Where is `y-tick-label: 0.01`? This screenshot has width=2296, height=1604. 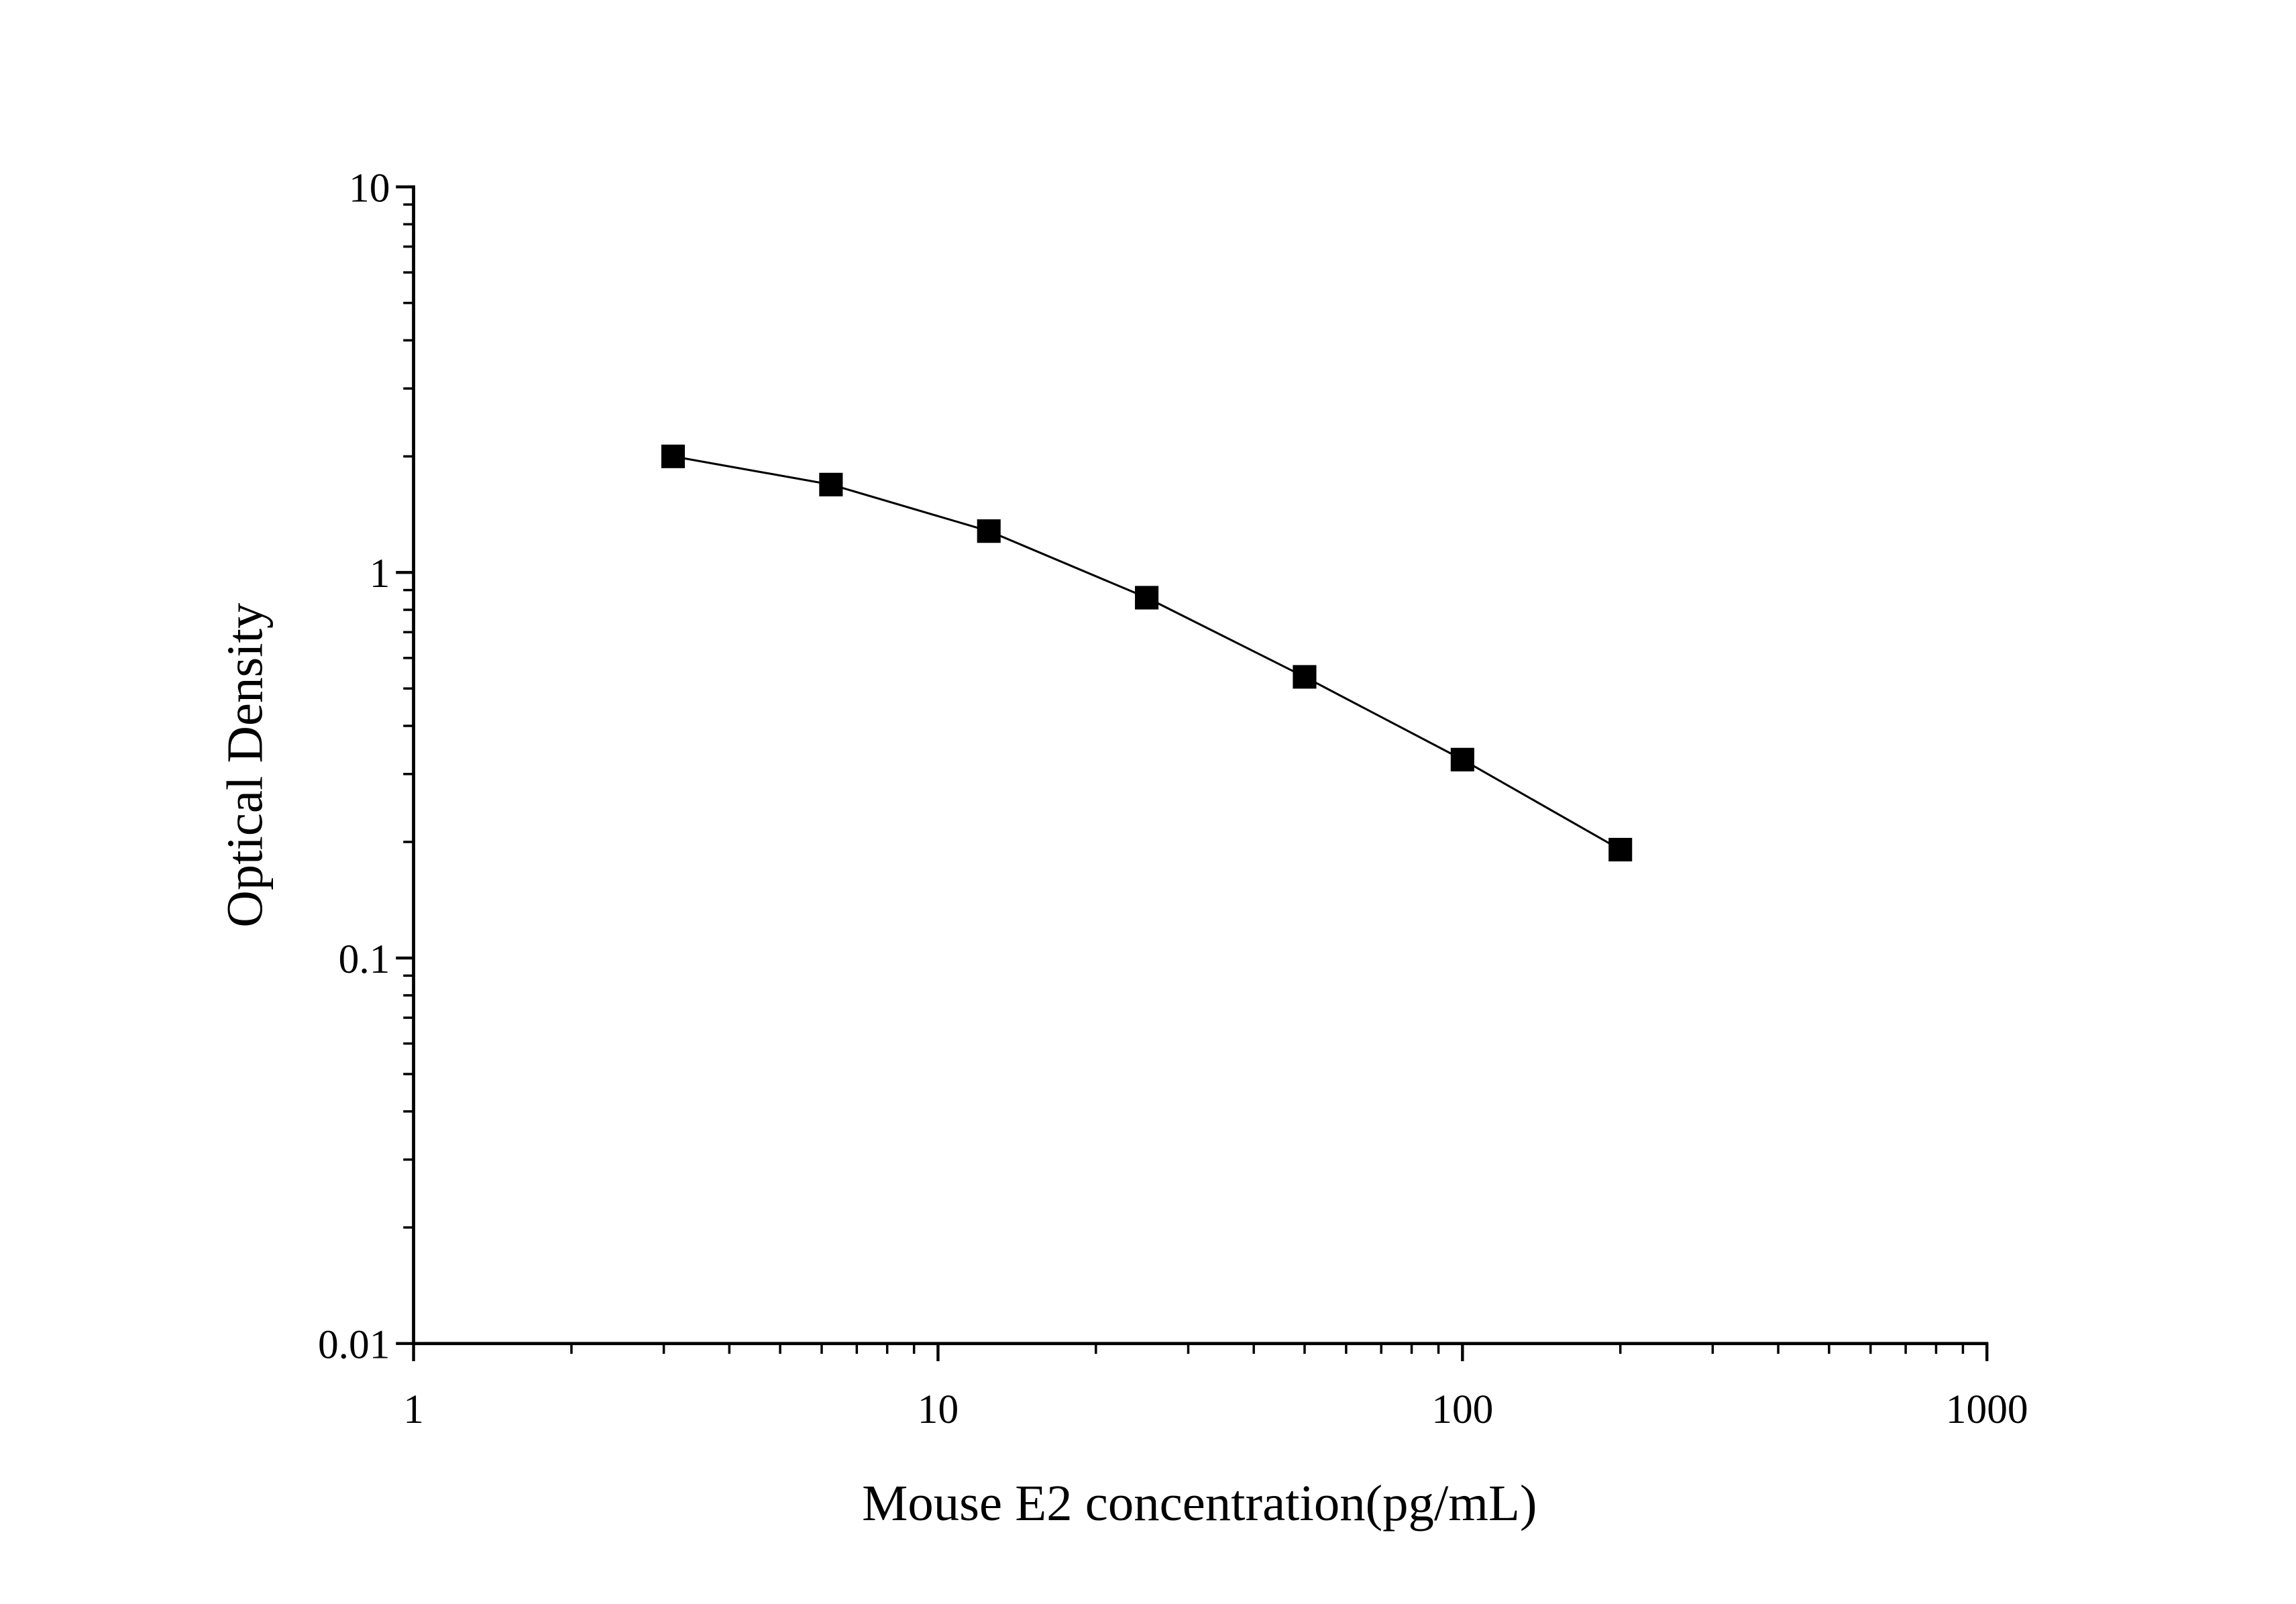 y-tick-label: 0.01 is located at coordinates (354, 1345).